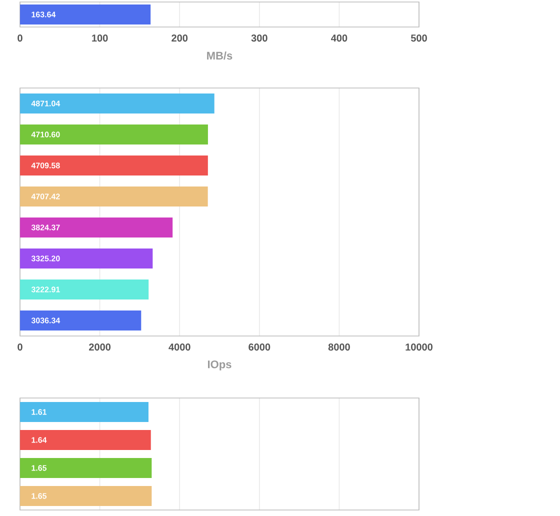 Image resolution: width=560 pixels, height=516 pixels. I want to click on data-label: 4709.58, so click(45, 165).